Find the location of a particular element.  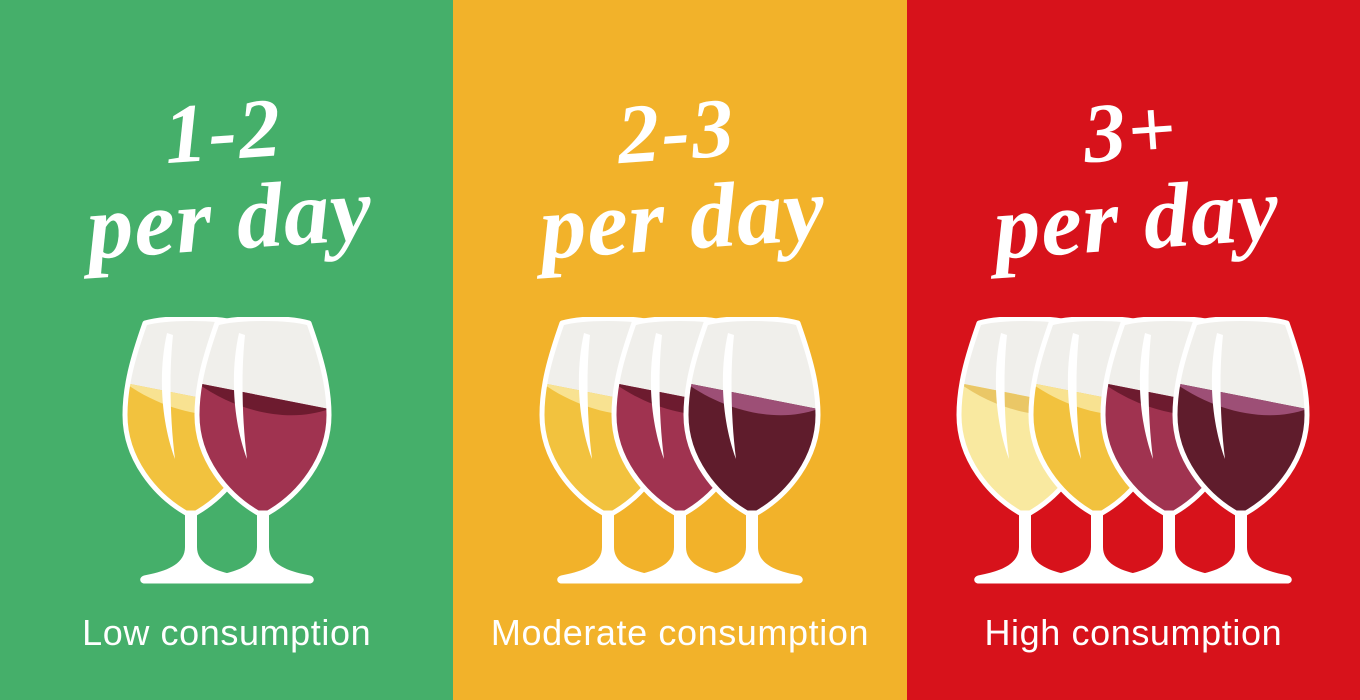

serving-amount-heading: 2-3 per day is located at coordinates (679, 178).